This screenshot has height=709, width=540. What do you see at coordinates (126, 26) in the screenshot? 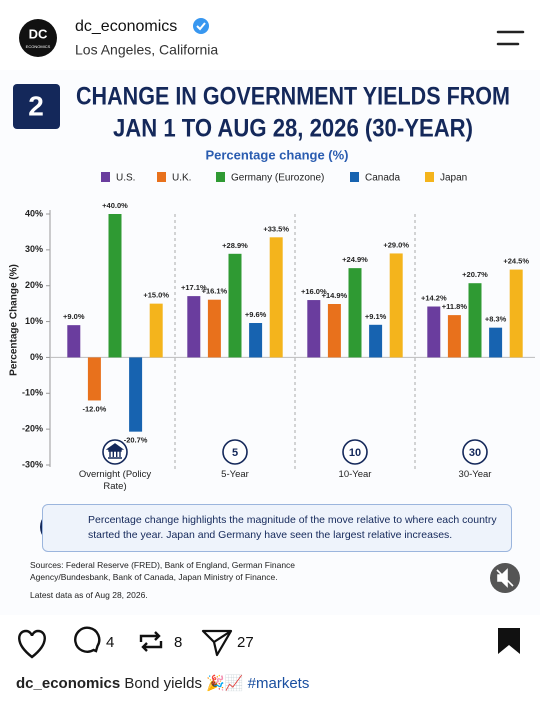
I see `username: dc_economics` at bounding box center [126, 26].